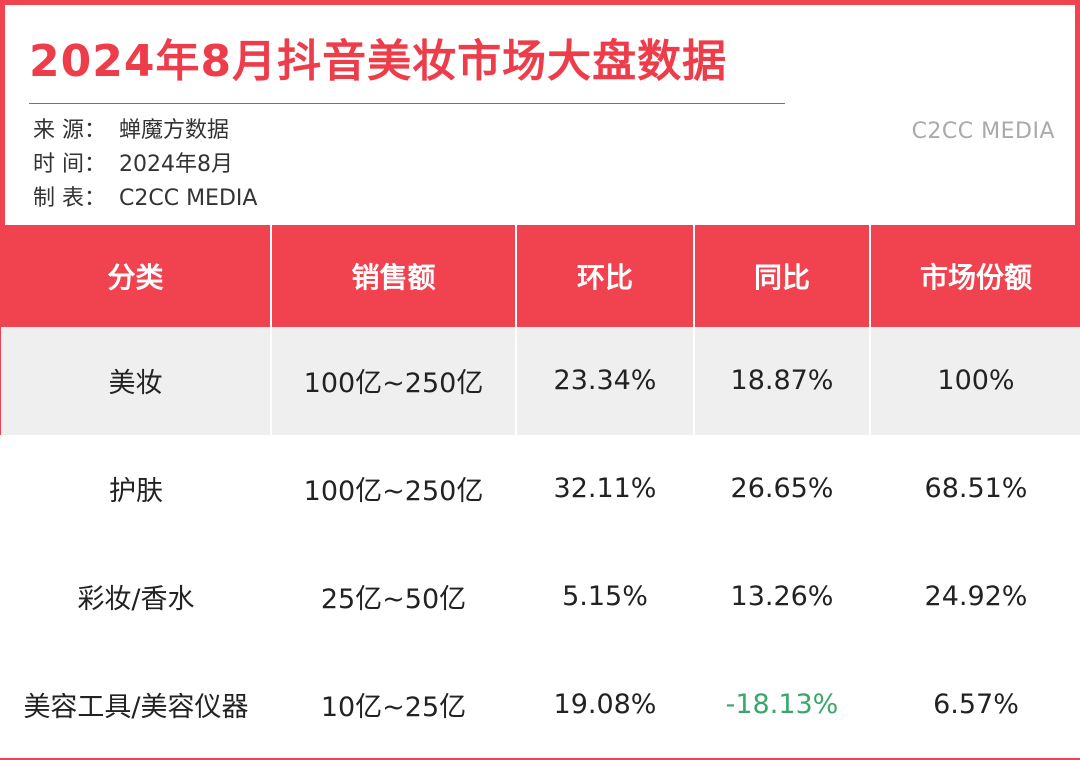 The height and width of the screenshot is (760, 1080). I want to click on meta-source: 来 源： 蝉魔方数据, so click(131, 131).